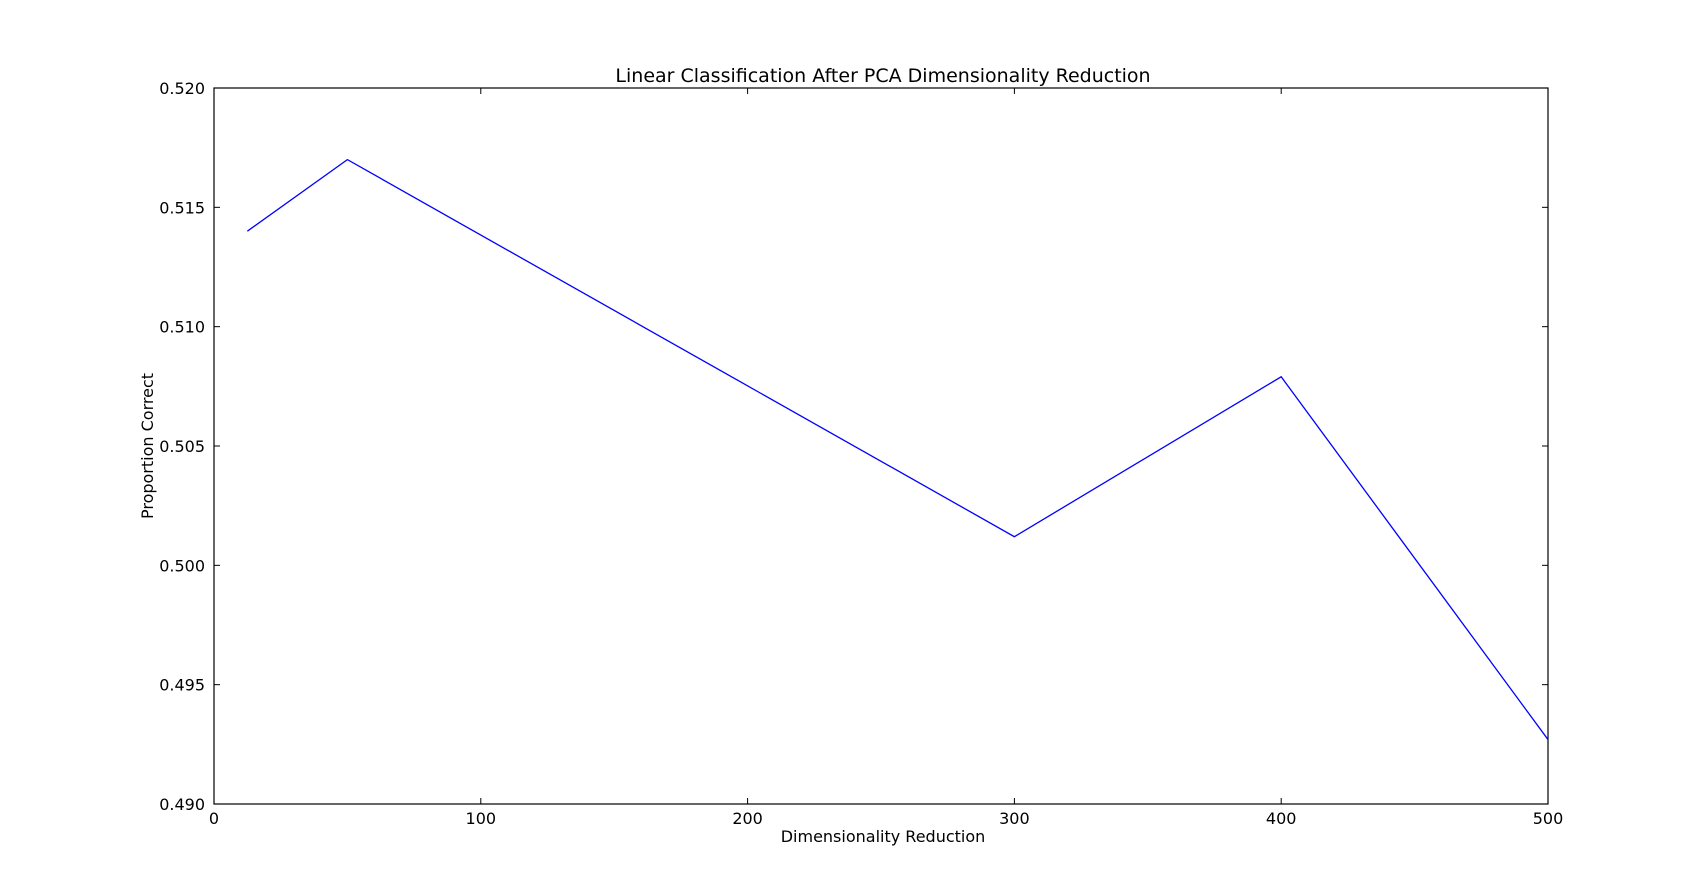 The height and width of the screenshot is (892, 1707). Describe the element at coordinates (182, 327) in the screenshot. I see `y-tick-label: 0.510` at that location.